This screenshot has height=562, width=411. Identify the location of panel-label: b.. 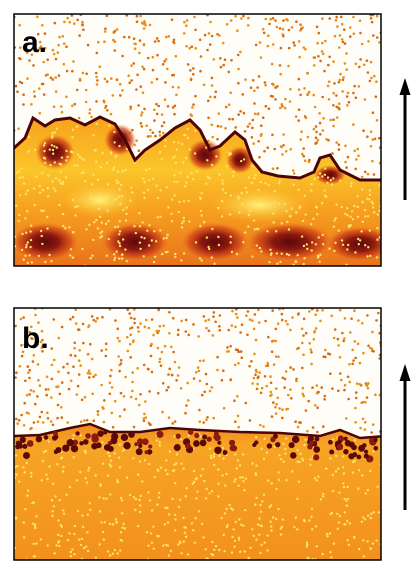
(35, 338).